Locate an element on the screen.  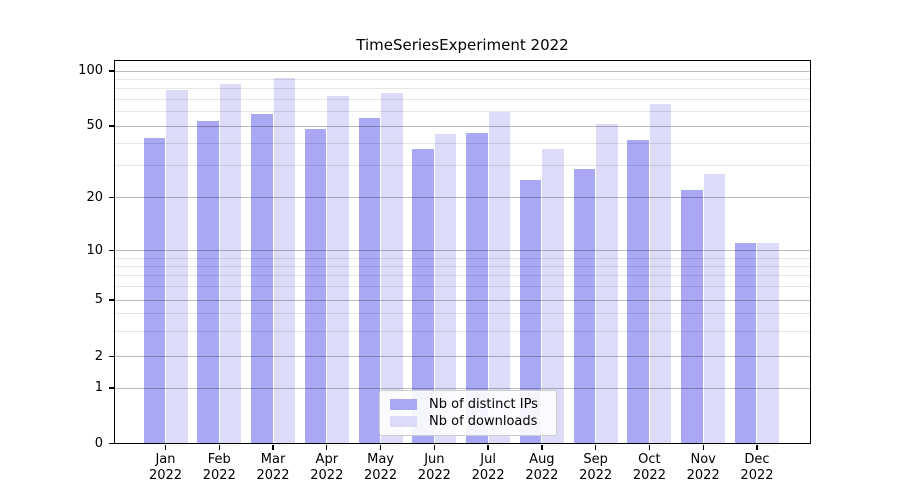
x-tick-month-nov: Nov is located at coordinates (703, 459).